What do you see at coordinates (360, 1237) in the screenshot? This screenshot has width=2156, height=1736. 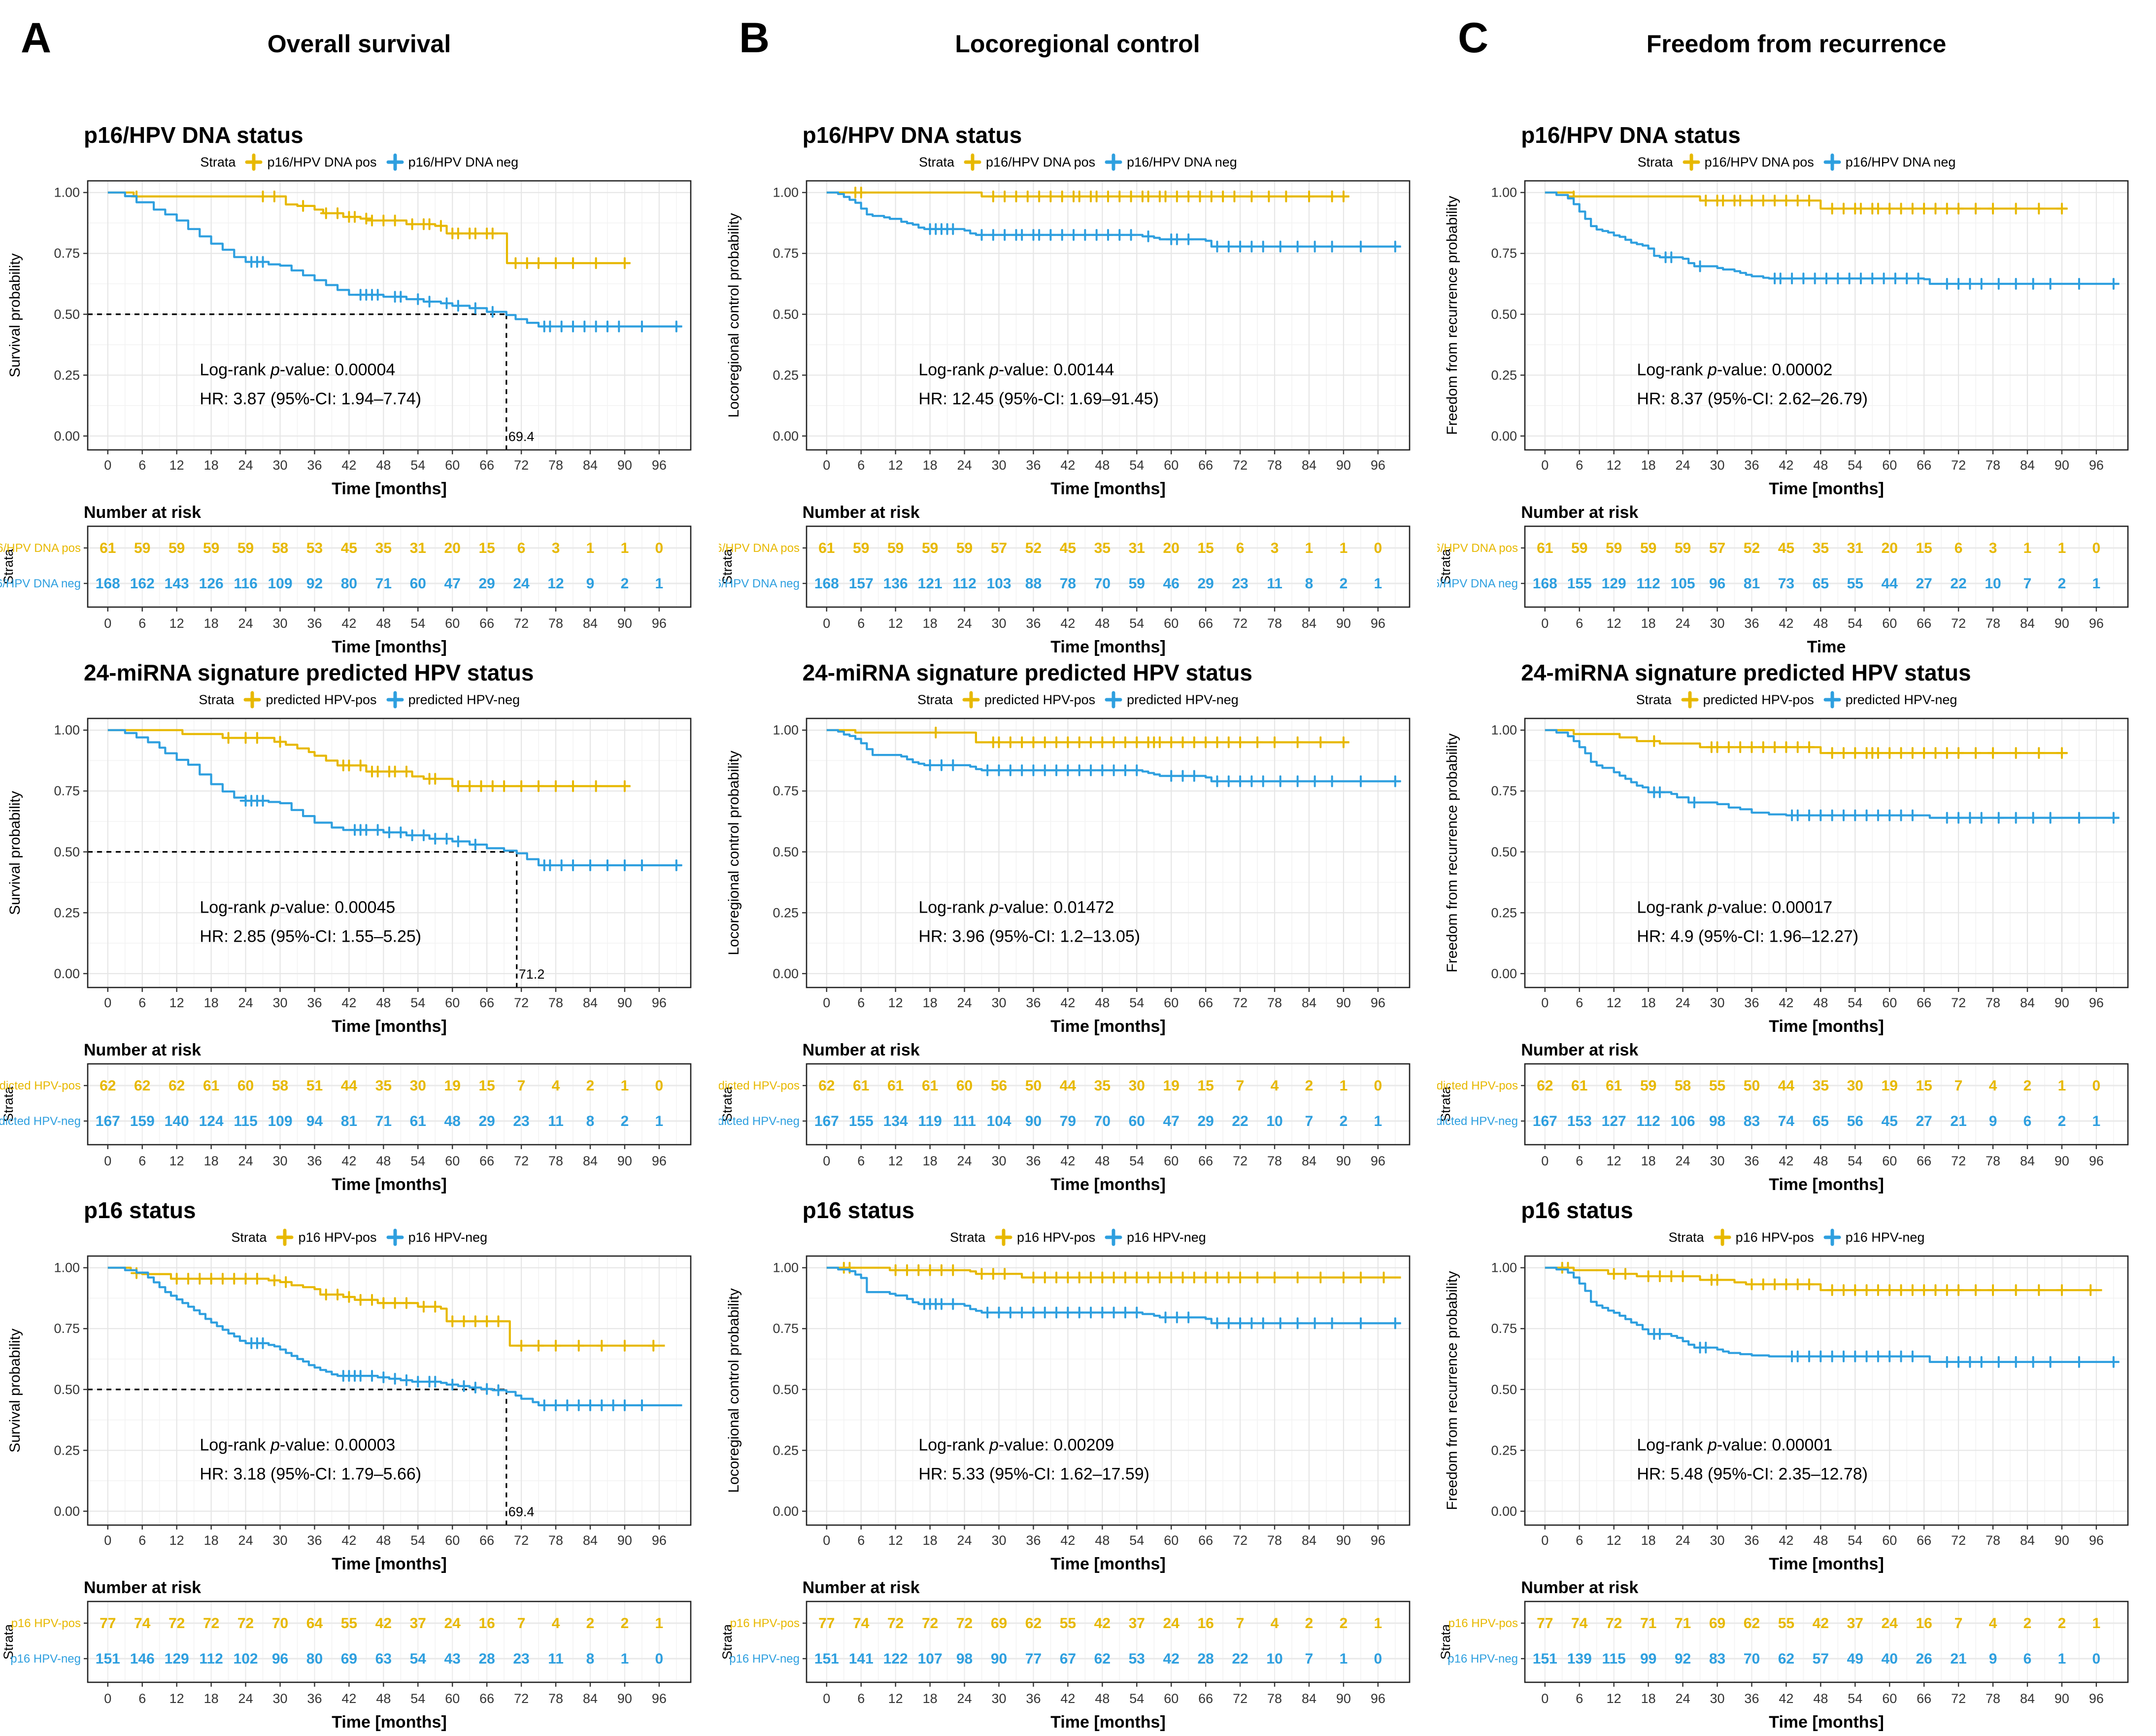 I see `strata-legend: Strata p16 HPV-pos p16 HPV-neg` at bounding box center [360, 1237].